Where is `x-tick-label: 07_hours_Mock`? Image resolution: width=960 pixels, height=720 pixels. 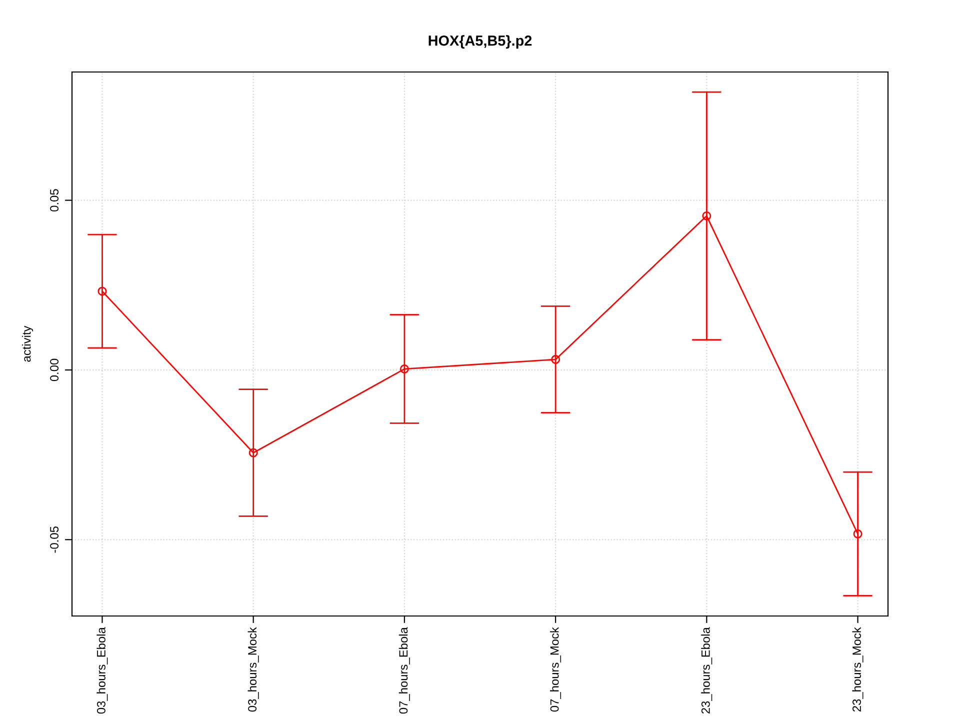 x-tick-label: 07_hours_Mock is located at coordinates (556, 669).